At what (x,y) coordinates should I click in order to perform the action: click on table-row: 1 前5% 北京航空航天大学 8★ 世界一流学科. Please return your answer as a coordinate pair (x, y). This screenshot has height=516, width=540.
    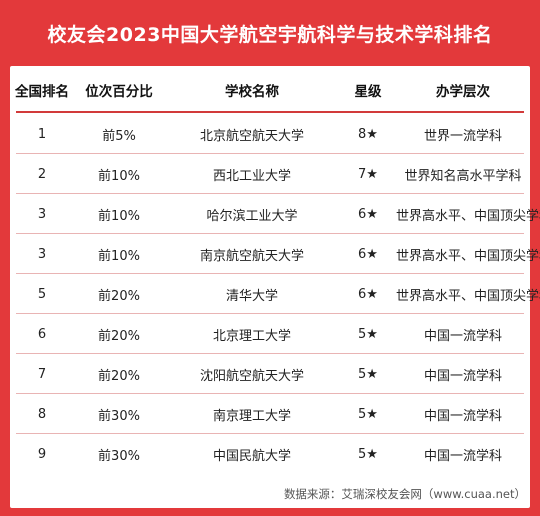
    Looking at the image, I should click on (270, 134).